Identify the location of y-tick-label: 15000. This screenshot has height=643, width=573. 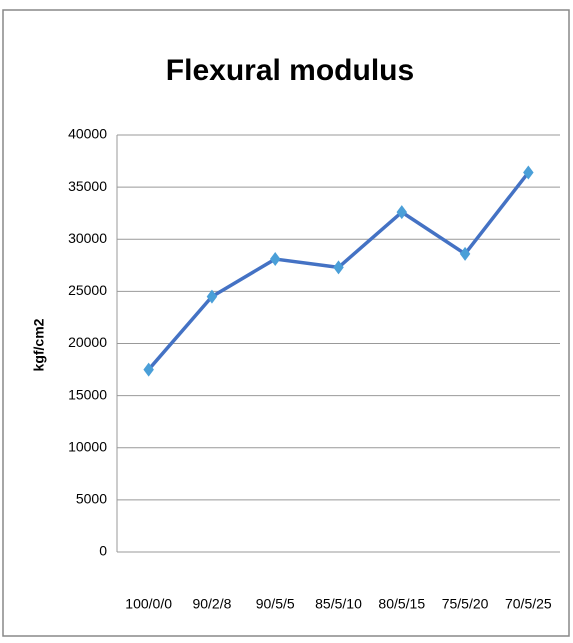
(87, 394).